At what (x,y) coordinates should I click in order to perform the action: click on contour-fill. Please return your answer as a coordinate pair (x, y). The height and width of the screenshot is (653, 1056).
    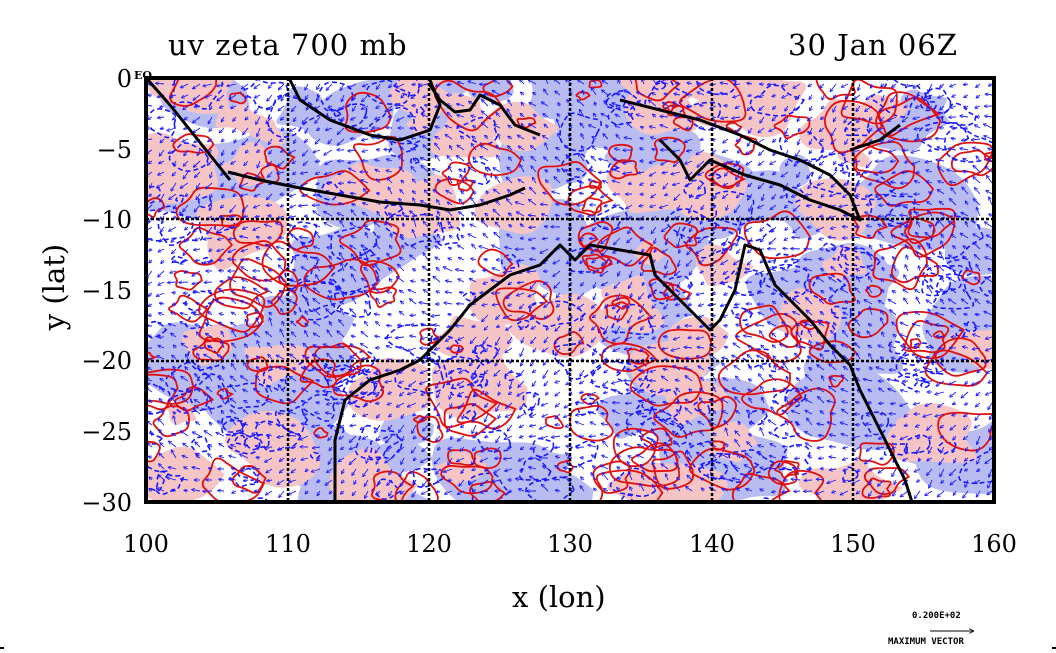
    Looking at the image, I should click on (733, 442).